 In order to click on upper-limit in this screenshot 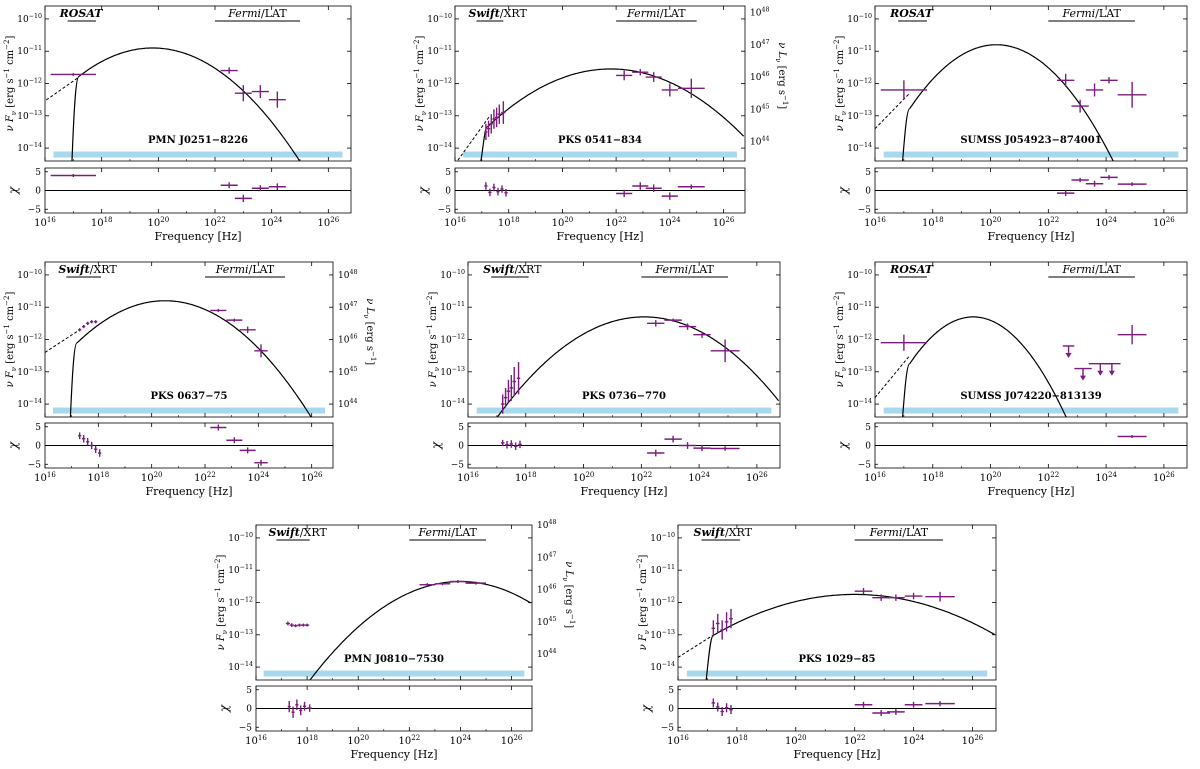, I will do `click(1068, 351)`.